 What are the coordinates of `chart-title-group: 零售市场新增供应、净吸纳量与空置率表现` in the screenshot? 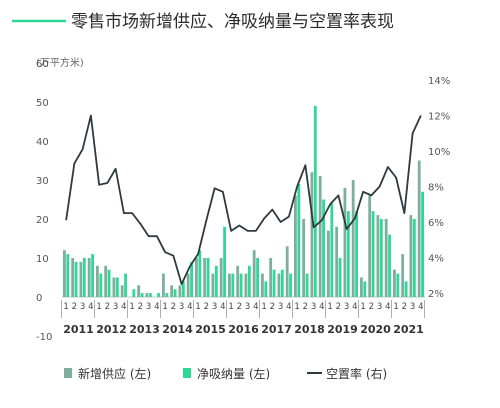 It's located at (203, 22).